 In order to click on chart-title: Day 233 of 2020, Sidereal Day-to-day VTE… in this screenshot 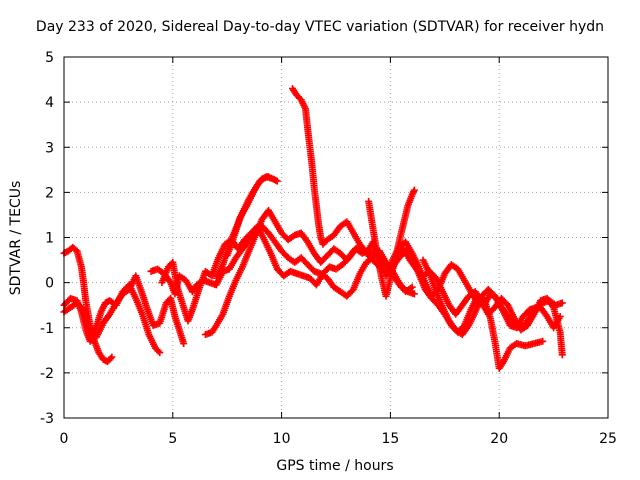, I will do `click(320, 27)`.